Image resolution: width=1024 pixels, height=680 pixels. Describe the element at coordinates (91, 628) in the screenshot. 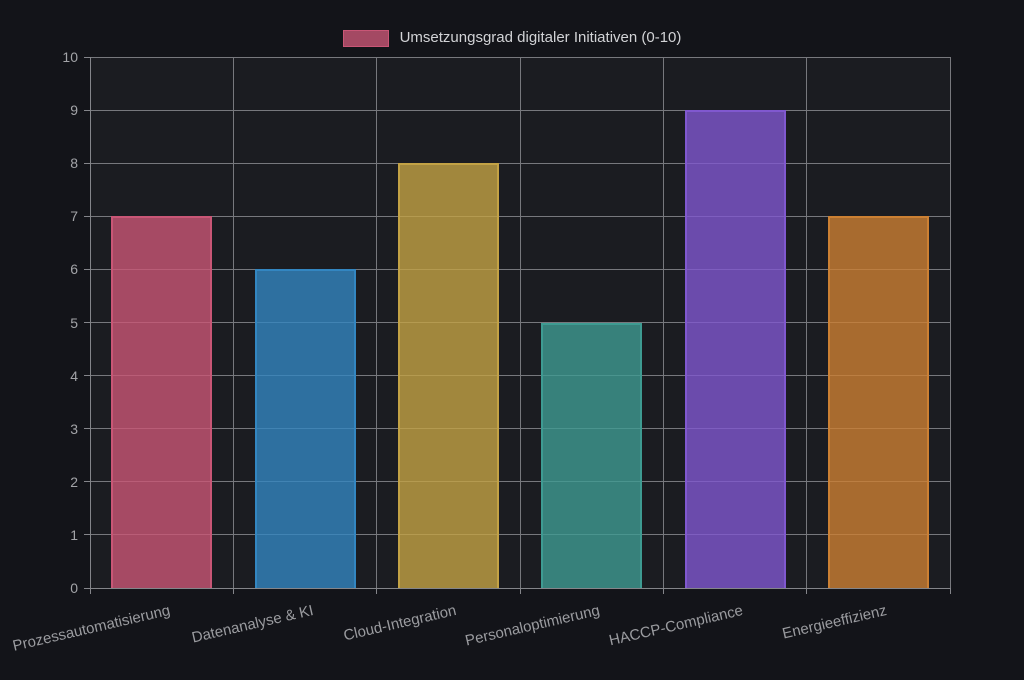

I see `x-tick-label: Prozessautomatisierung` at that location.